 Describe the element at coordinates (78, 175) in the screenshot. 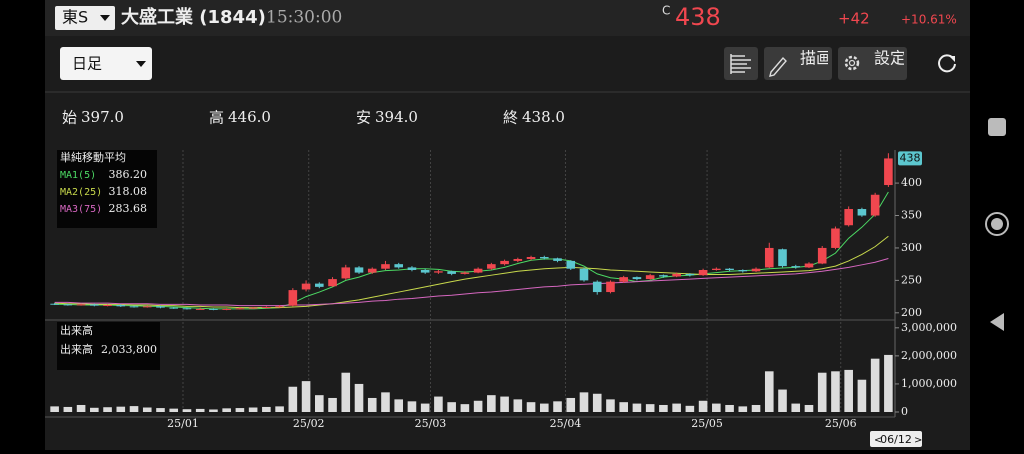

I see `legend-name: MA1(5)` at that location.